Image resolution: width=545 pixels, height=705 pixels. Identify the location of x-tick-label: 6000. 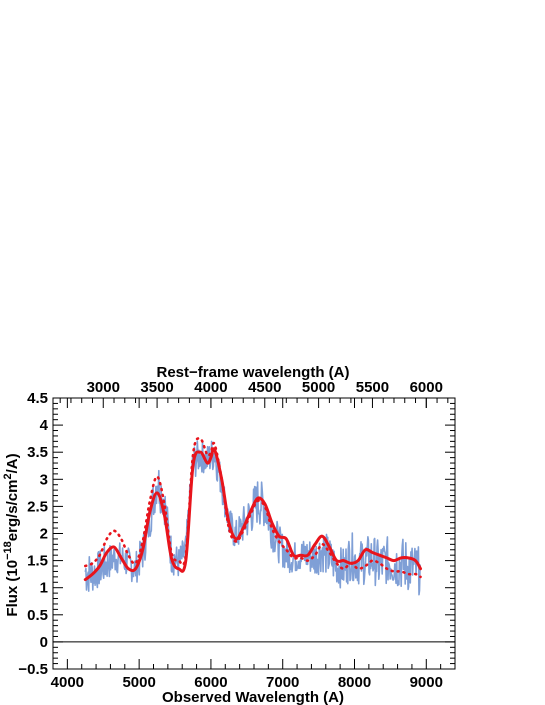
(210, 682).